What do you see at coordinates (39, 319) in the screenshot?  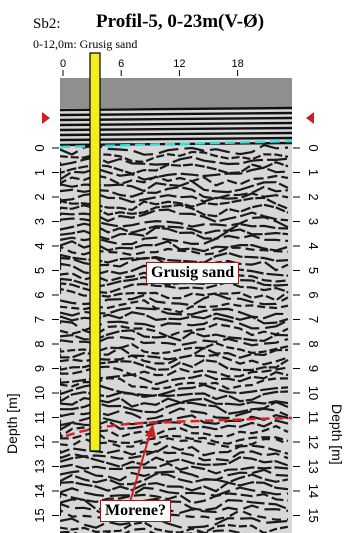 I see `depth-tick-label-left-7: 7` at bounding box center [39, 319].